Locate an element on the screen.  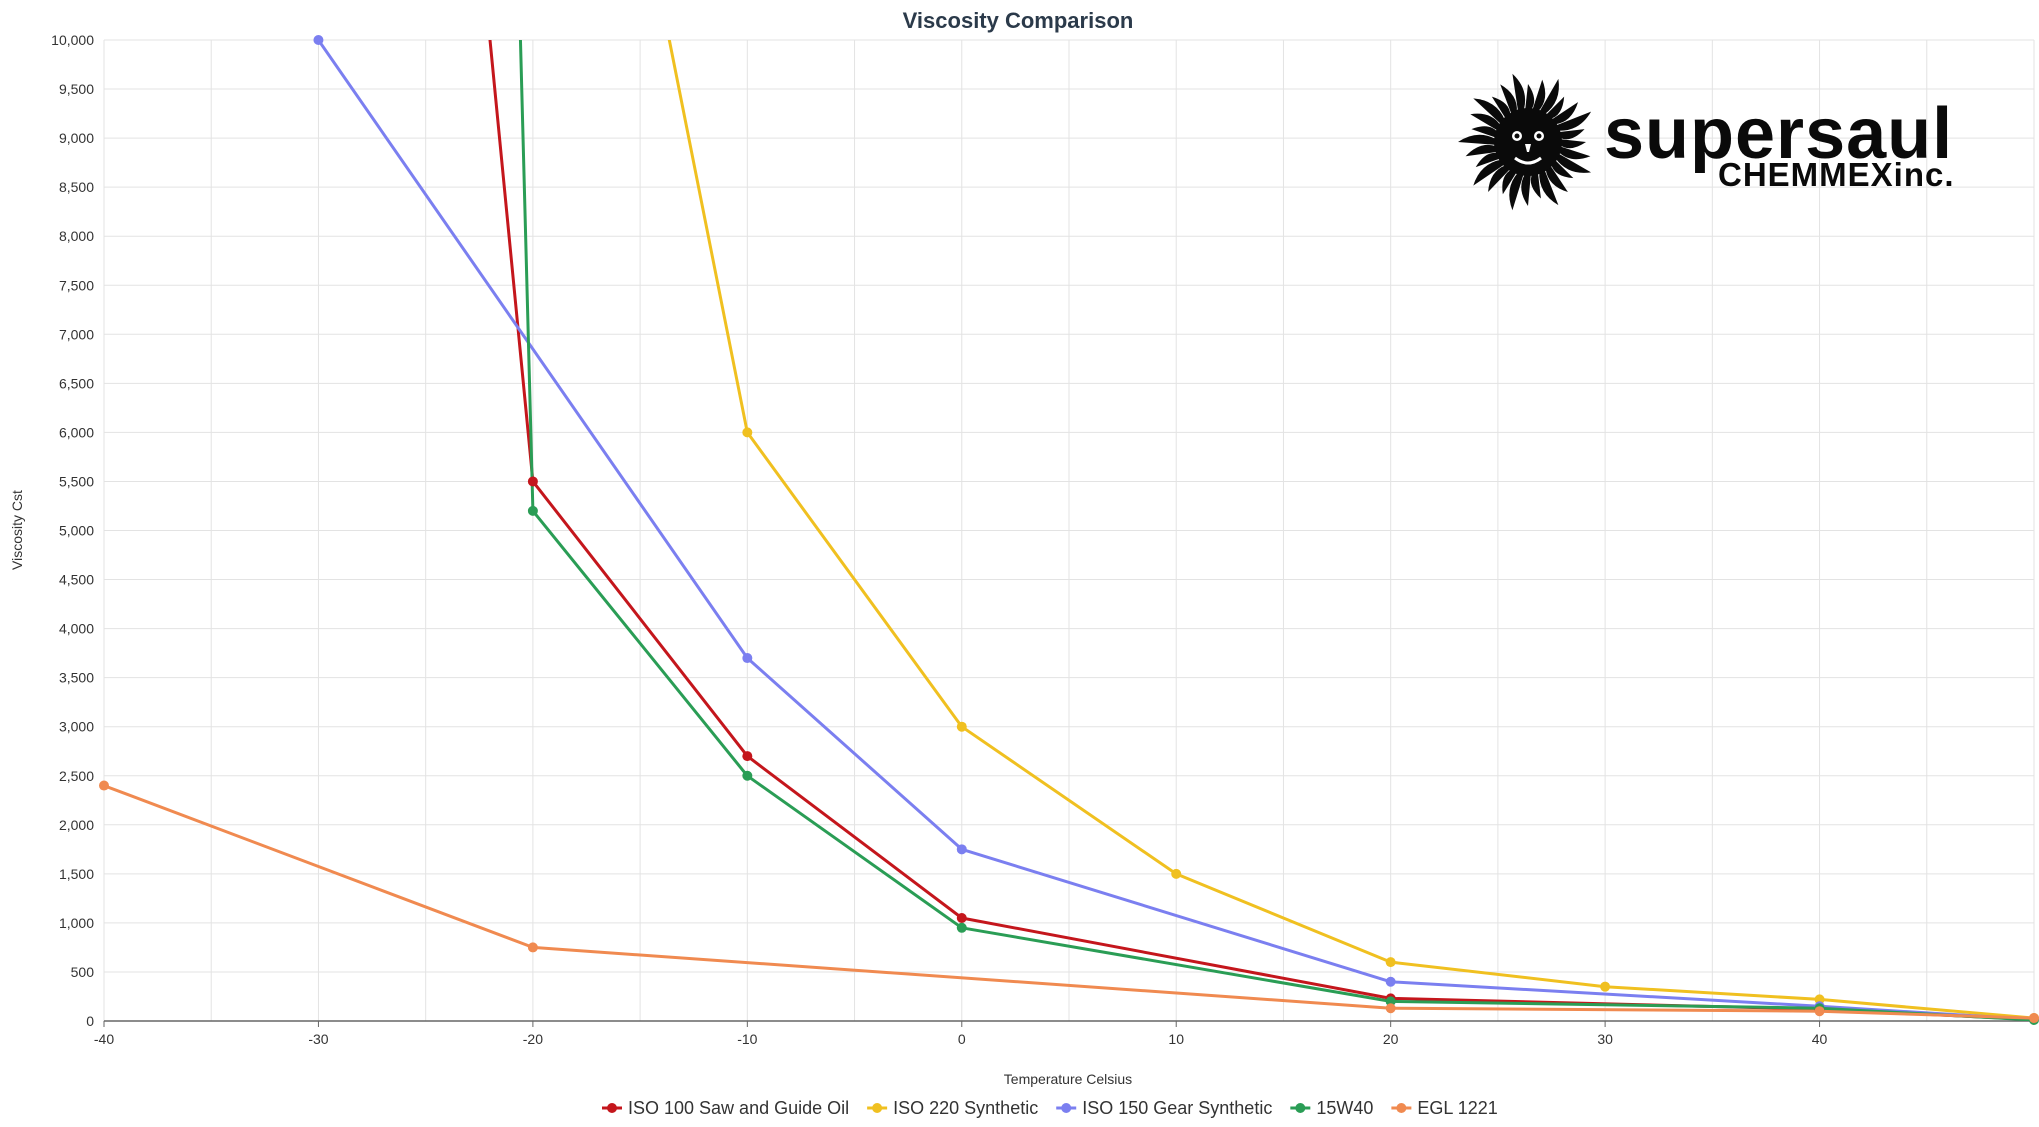
legend-item-3: 15W40 is located at coordinates (1331, 1108).